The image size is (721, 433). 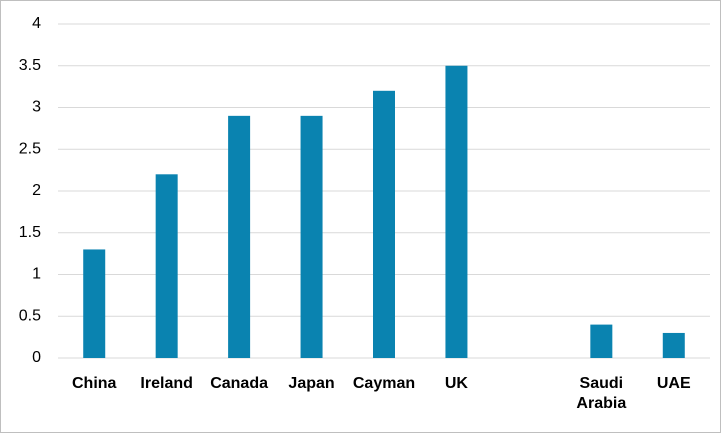 What do you see at coordinates (456, 383) in the screenshot?
I see `x-tick-label: UK` at bounding box center [456, 383].